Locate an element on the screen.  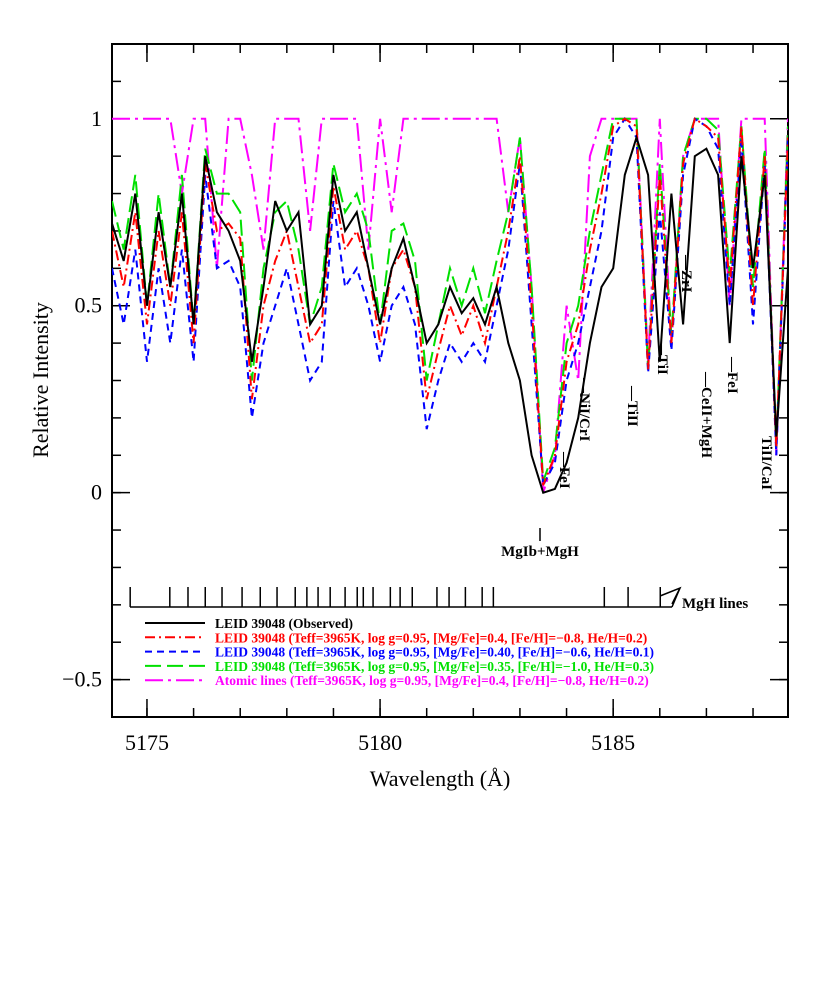
y-tick-label: 0 is located at coordinates (96, 492).